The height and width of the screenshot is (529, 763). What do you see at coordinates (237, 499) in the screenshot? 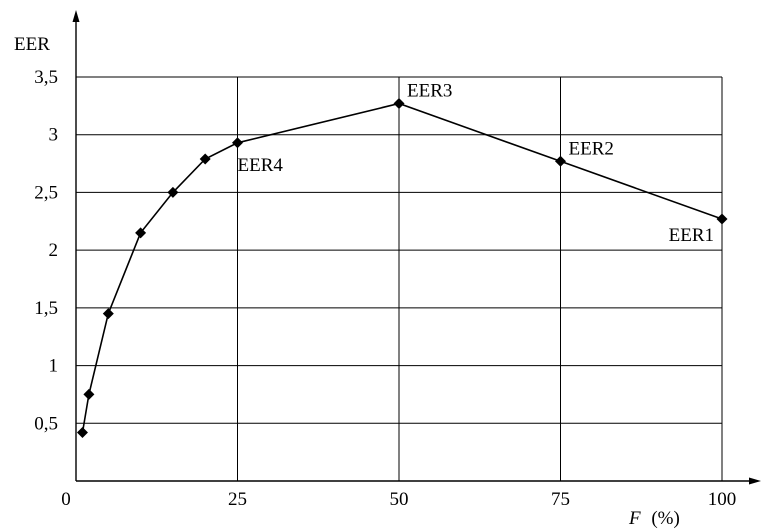
I see `x-tick-label: 25` at bounding box center [237, 499].